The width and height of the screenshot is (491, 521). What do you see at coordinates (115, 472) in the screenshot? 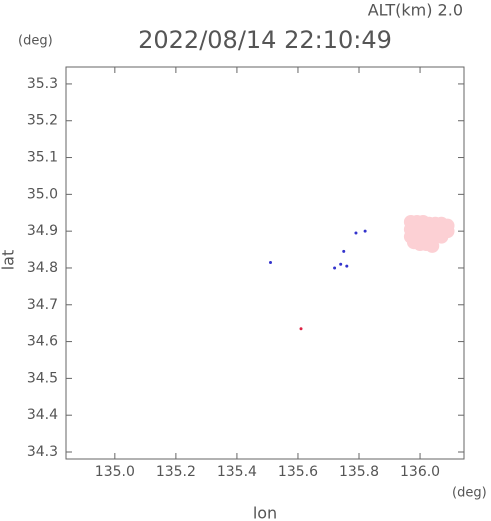
I see `x-tick-label: 135.0` at bounding box center [115, 472].